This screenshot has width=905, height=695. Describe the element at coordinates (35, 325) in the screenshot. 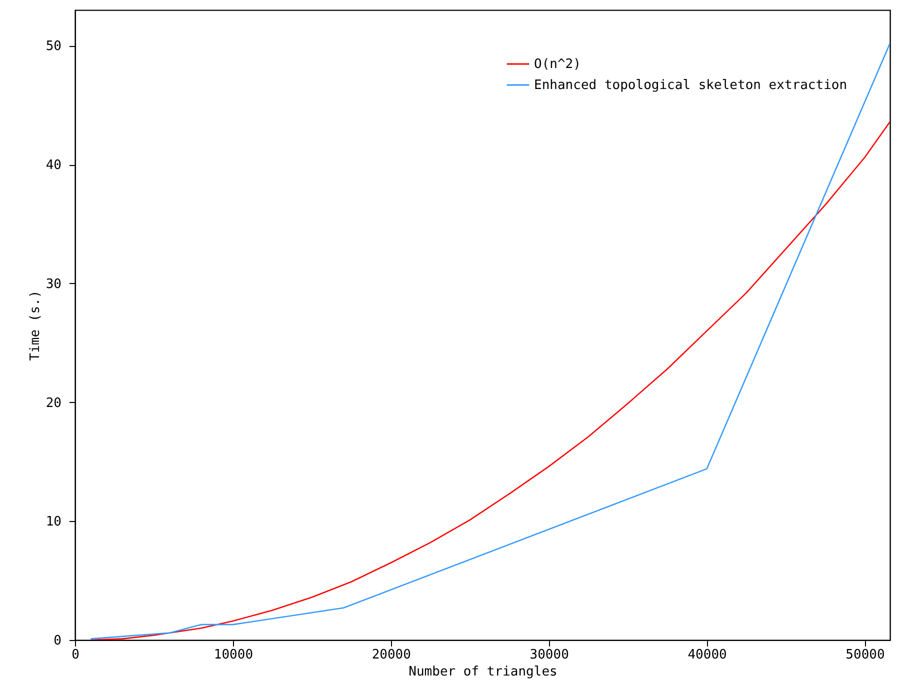

I see `y-axis-title: Time (s.)` at that location.